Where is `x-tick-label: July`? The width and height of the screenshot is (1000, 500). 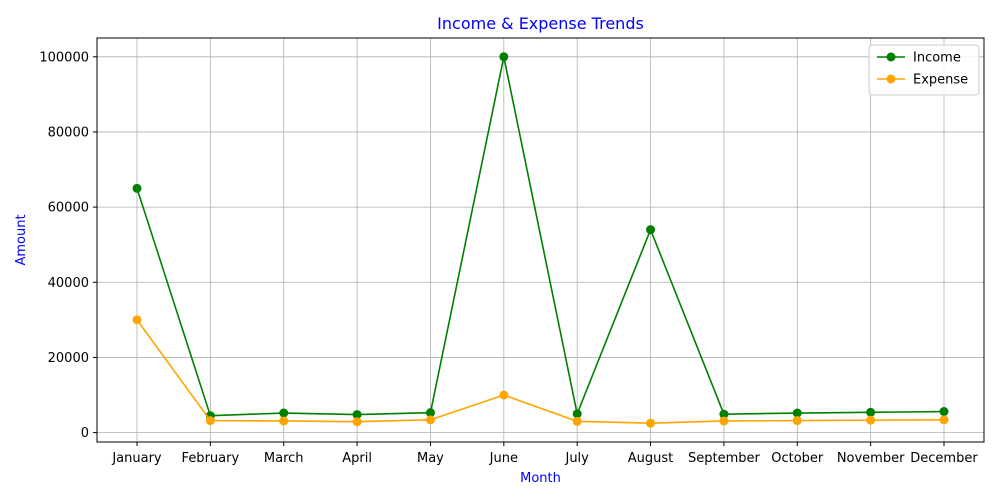
x-tick-label: July is located at coordinates (576, 458).